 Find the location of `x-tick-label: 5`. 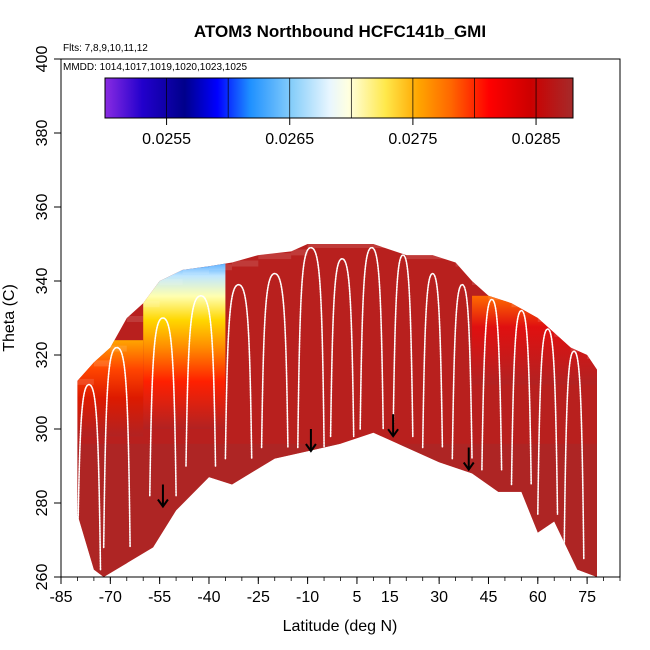

x-tick-label: 5 is located at coordinates (356, 597).